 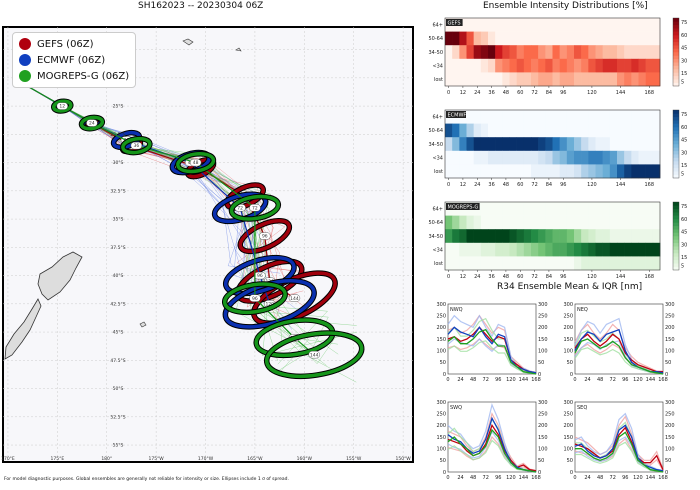 What do you see at coordinates (619, 442) in the screenshot?
I see `r34-iqr-upper` at bounding box center [619, 442].